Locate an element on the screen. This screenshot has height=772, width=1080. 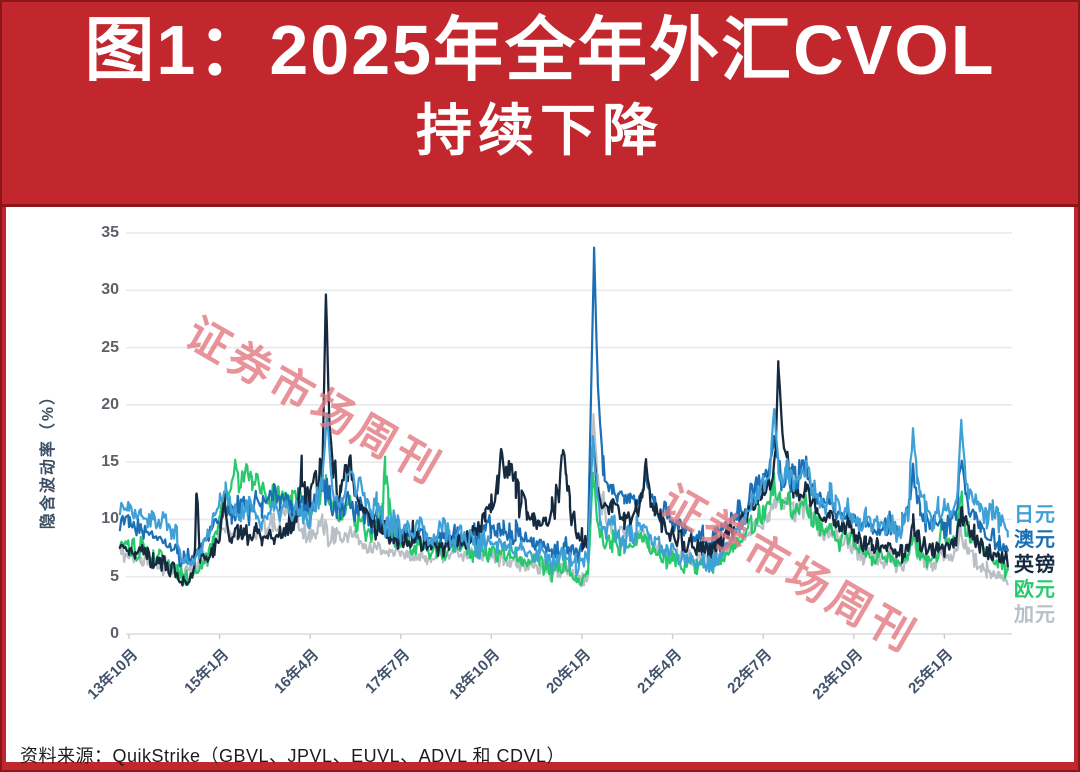
y-tick-label-0: 0 is located at coordinates (114, 633).